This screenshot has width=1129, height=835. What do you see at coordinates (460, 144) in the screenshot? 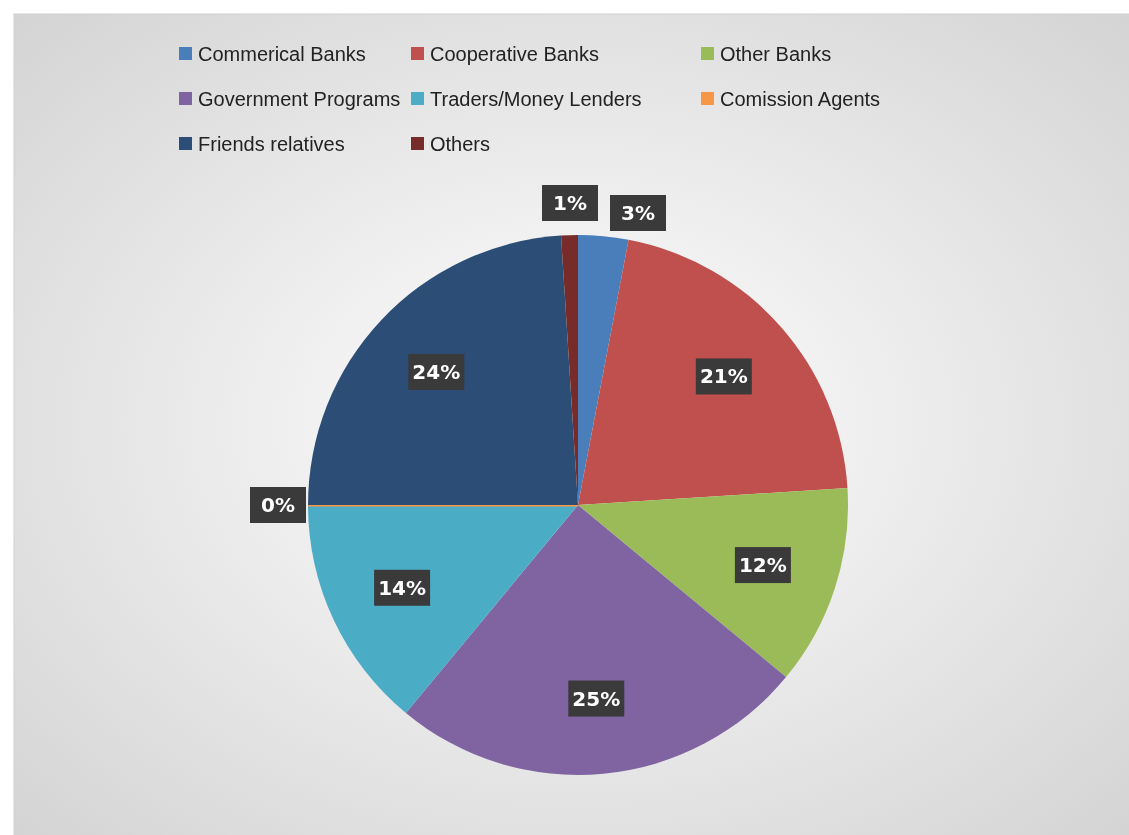
I see `legend-label: Others` at bounding box center [460, 144].